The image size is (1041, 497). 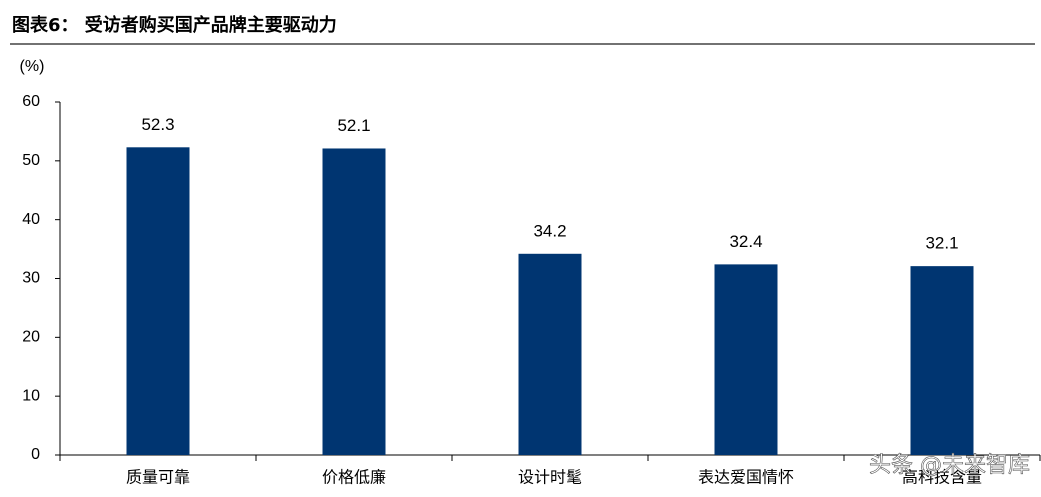 I want to click on value-label: 52.1, so click(x=353, y=125).